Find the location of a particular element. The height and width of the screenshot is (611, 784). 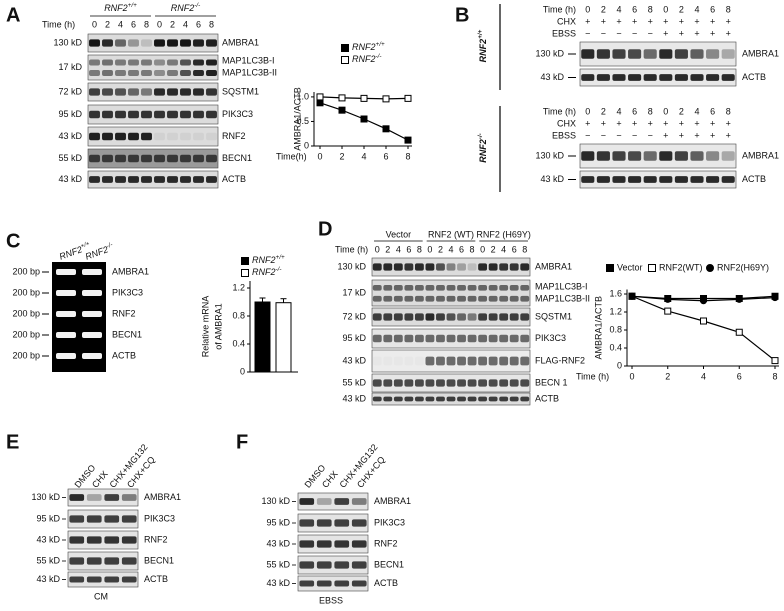

group-label: RNF2 (H69Y) is located at coordinates (503, 234).